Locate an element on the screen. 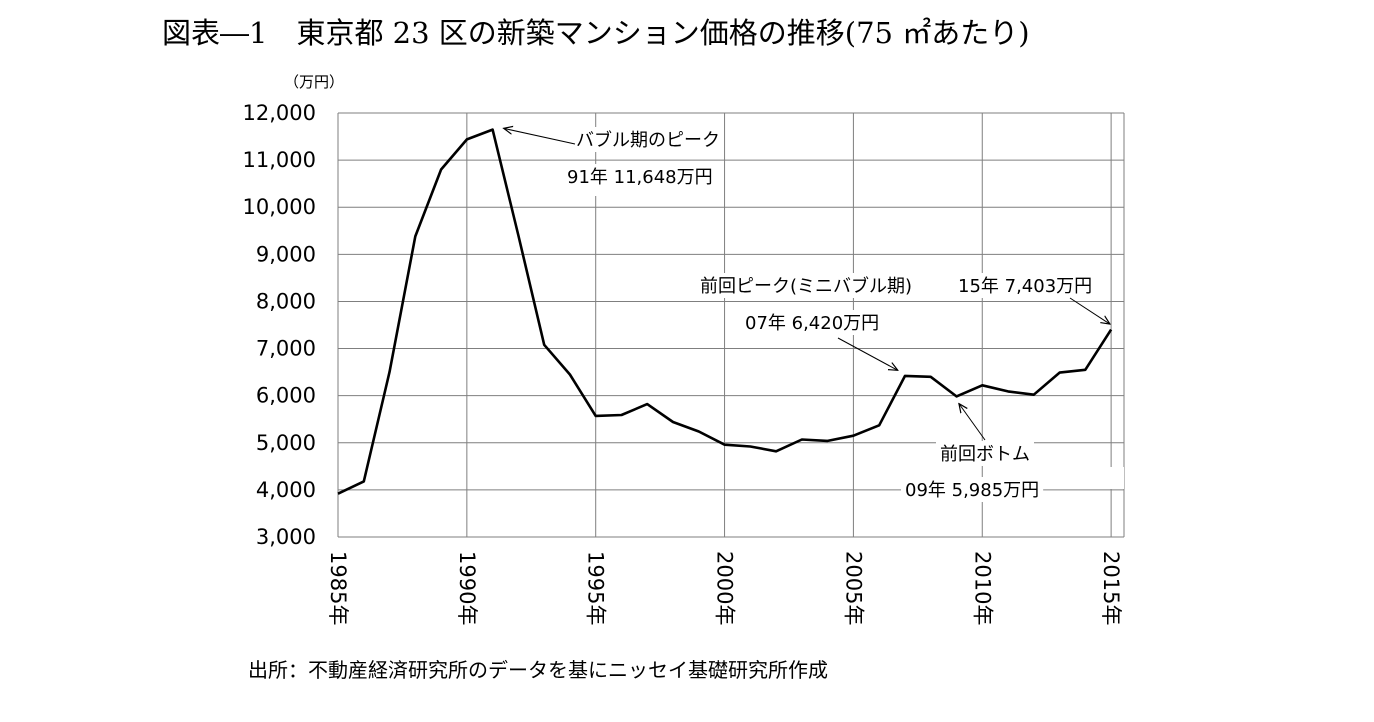  x-tick-label: 2000年 is located at coordinates (725, 588).